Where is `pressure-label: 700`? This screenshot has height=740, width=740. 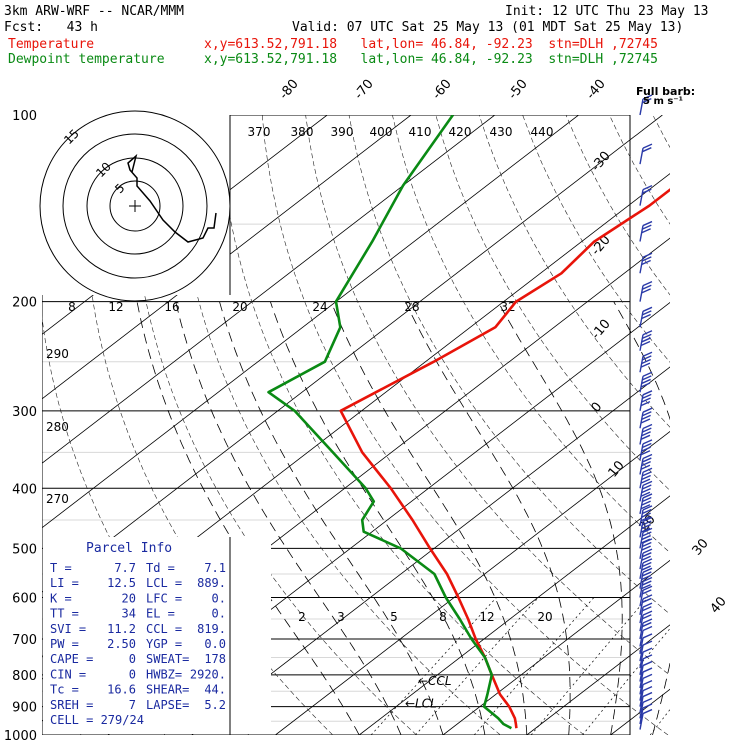
pressure-label: 700 is located at coordinates (24, 640).